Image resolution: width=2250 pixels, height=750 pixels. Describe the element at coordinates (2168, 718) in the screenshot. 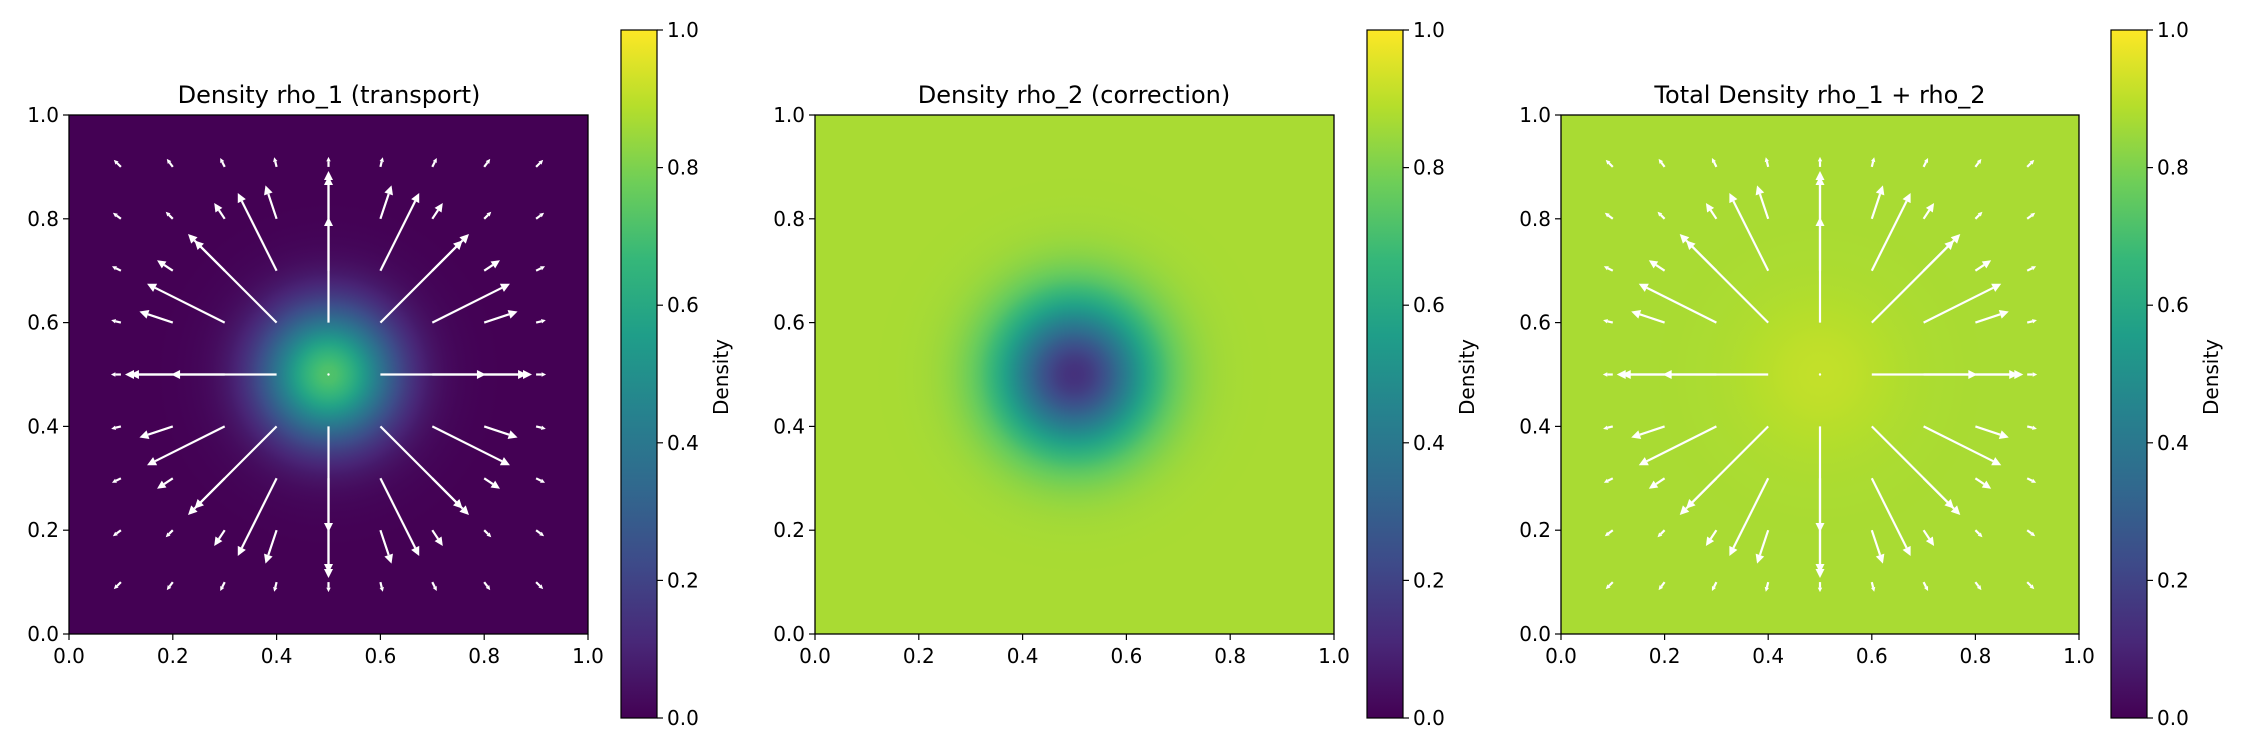

I see `colorbar-tick: 0.0` at that location.